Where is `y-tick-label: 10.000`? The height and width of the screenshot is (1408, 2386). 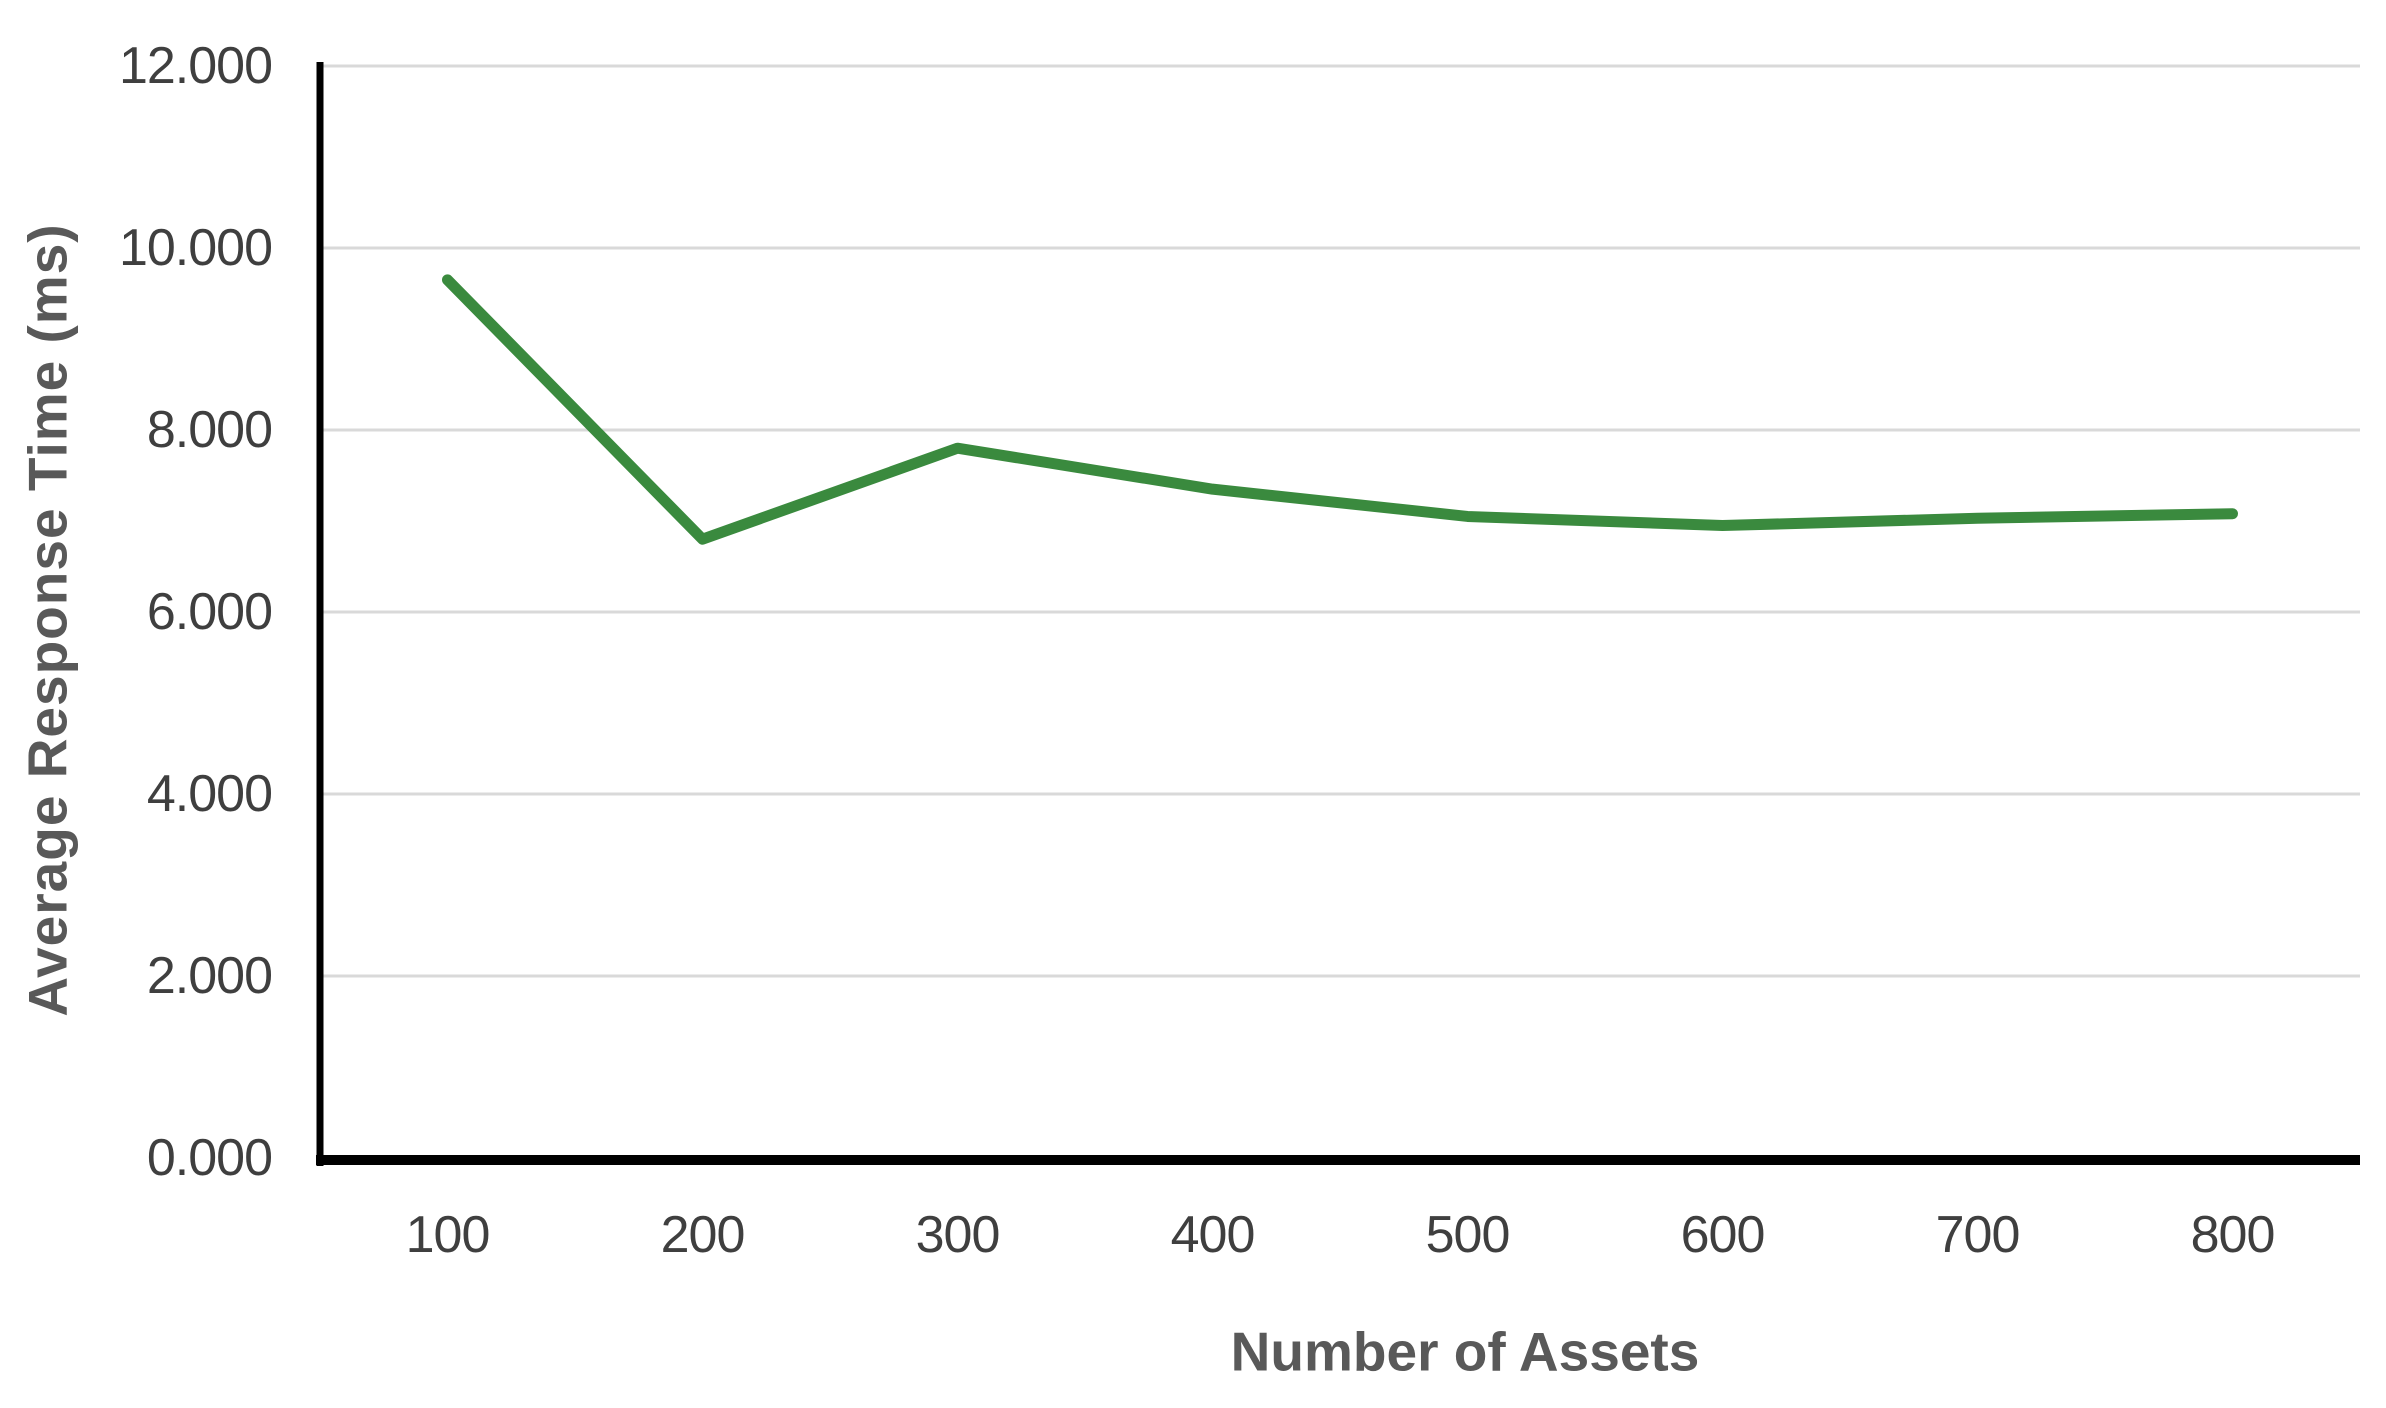 y-tick-label: 10.000 is located at coordinates (195, 248).